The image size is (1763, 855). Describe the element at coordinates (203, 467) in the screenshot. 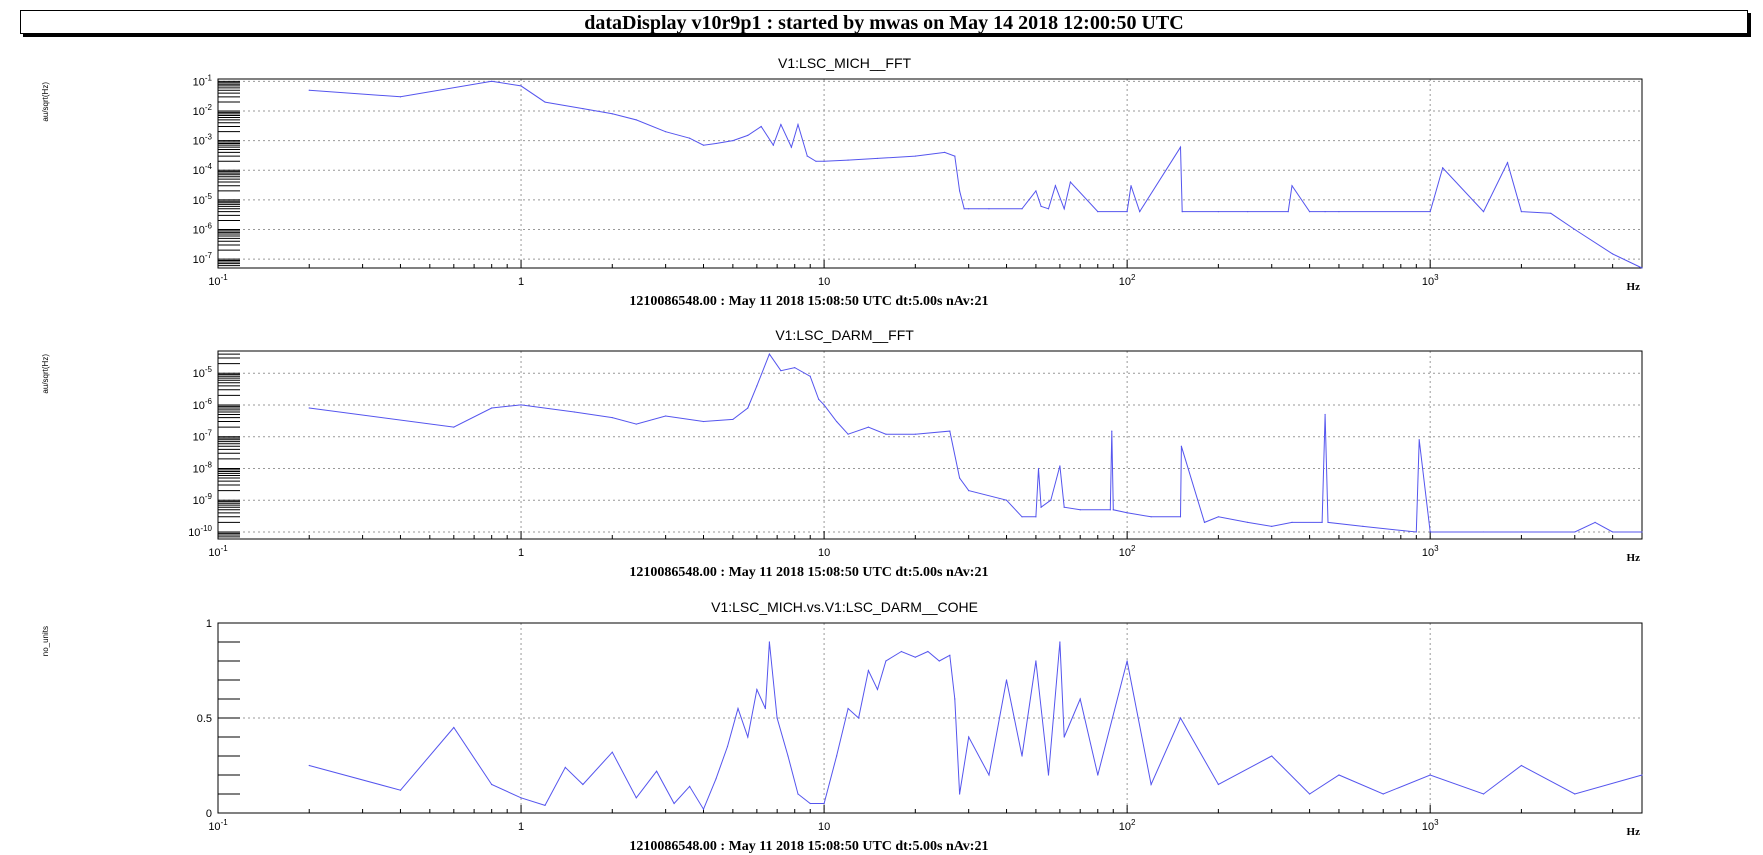

I see `y-tick-label: 10⁻⁸` at that location.